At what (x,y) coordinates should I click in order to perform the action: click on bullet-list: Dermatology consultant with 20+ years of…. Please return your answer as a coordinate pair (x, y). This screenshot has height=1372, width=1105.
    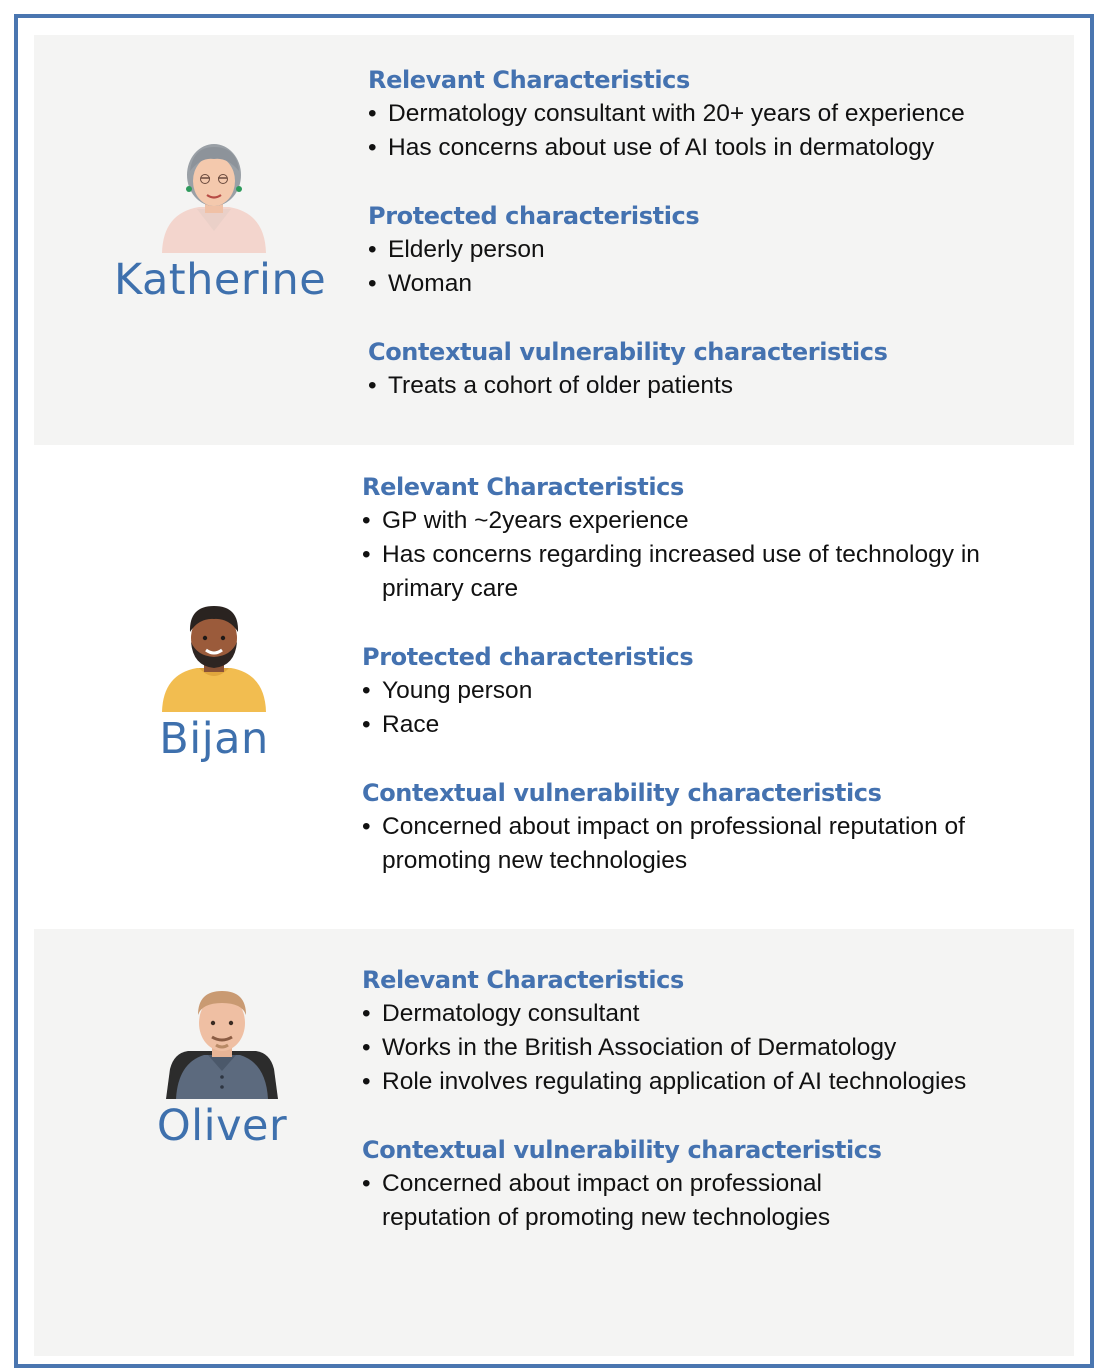
    Looking at the image, I should click on (666, 131).